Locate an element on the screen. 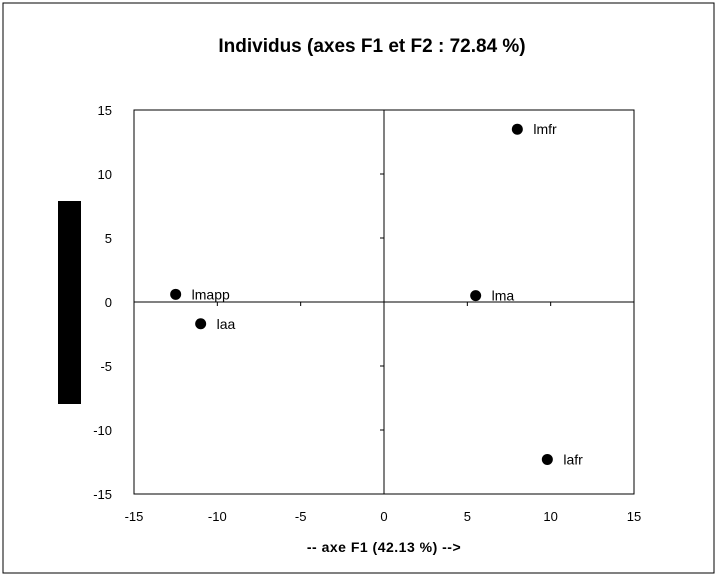 The image size is (717, 576). x-tick-label: -5 is located at coordinates (301, 516).